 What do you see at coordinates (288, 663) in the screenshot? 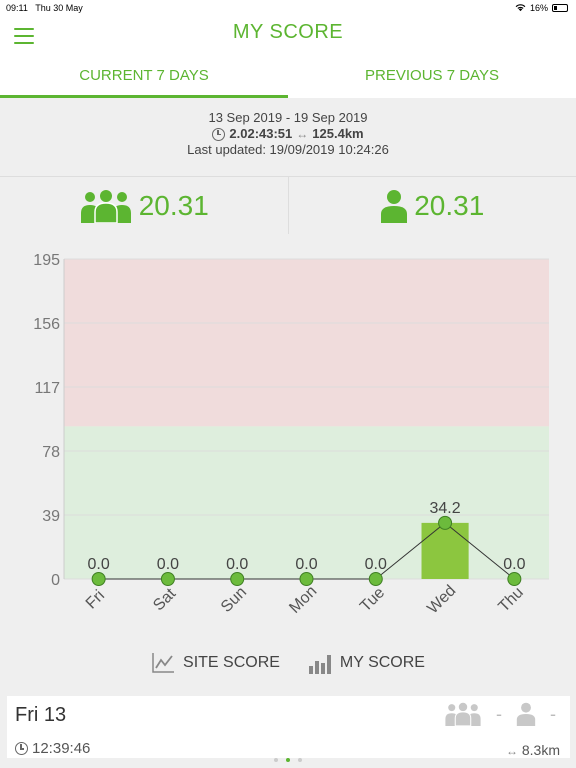
I see `chart-legend: SITE SCORE MY SCORE` at bounding box center [288, 663].